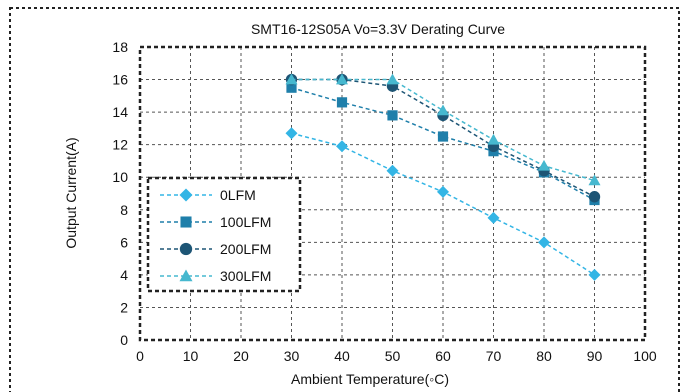 The image size is (691, 392). What do you see at coordinates (124, 242) in the screenshot?
I see `y-tick-label: 6` at bounding box center [124, 242].